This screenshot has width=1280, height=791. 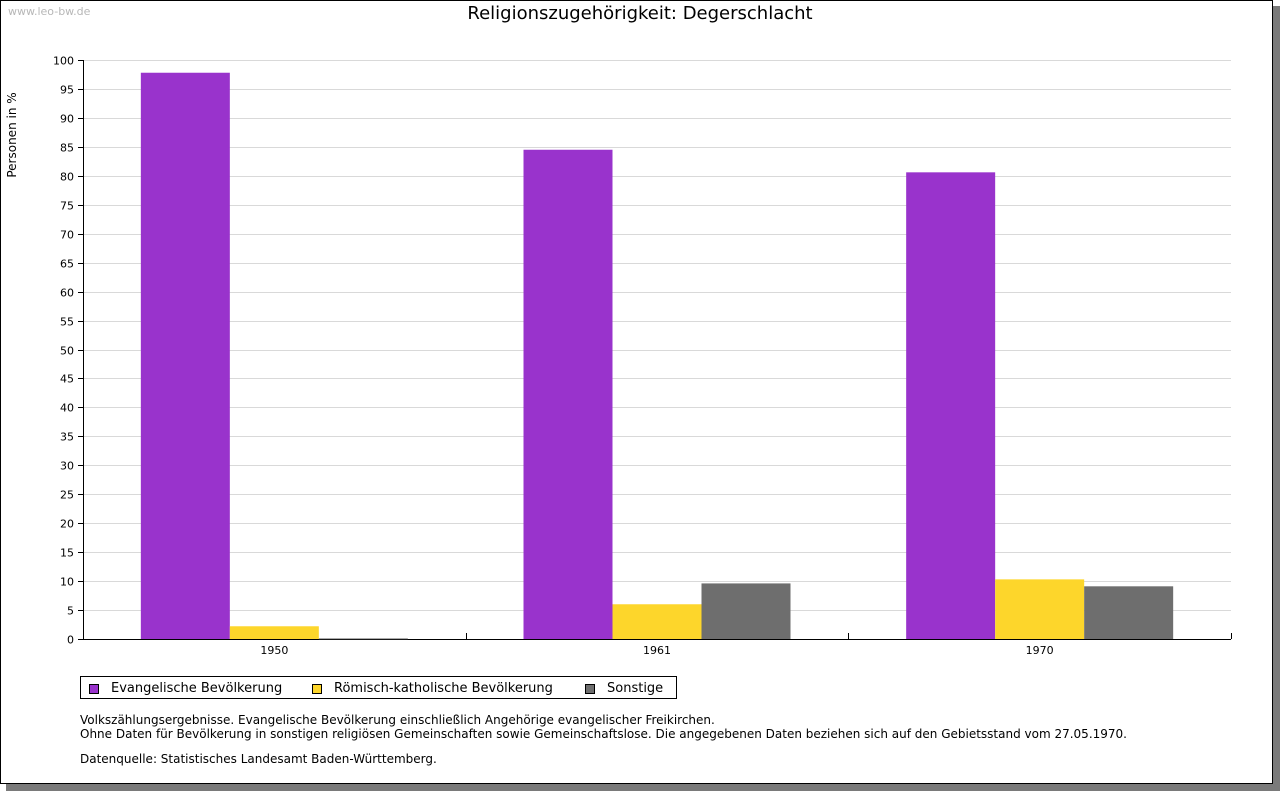 I want to click on legend-item-katholisch: Römisch-katholische Bevölkerung, so click(x=432, y=688).